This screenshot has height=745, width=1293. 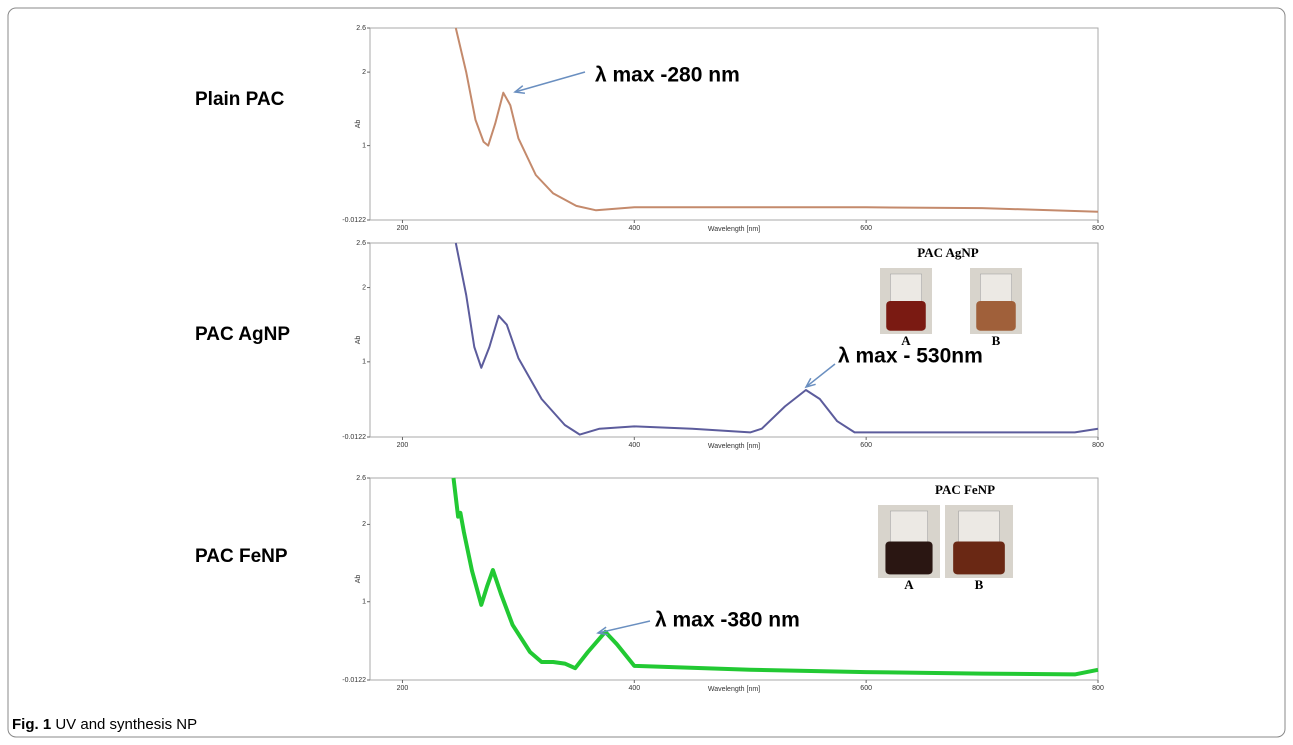 I want to click on annotation: λ max -380 nm, so click(x=727, y=620).